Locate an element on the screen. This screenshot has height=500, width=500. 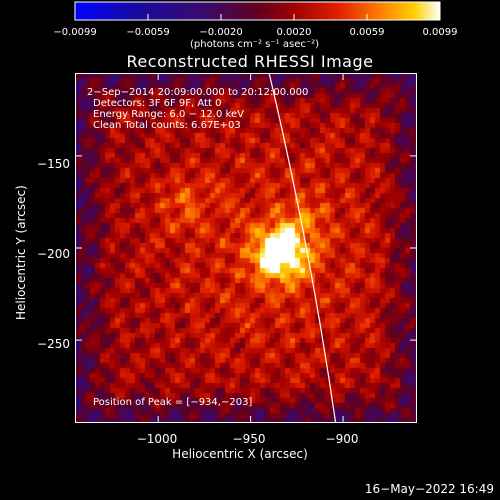
chart-title: Reconstructed RHESSI Image is located at coordinates (250, 61).